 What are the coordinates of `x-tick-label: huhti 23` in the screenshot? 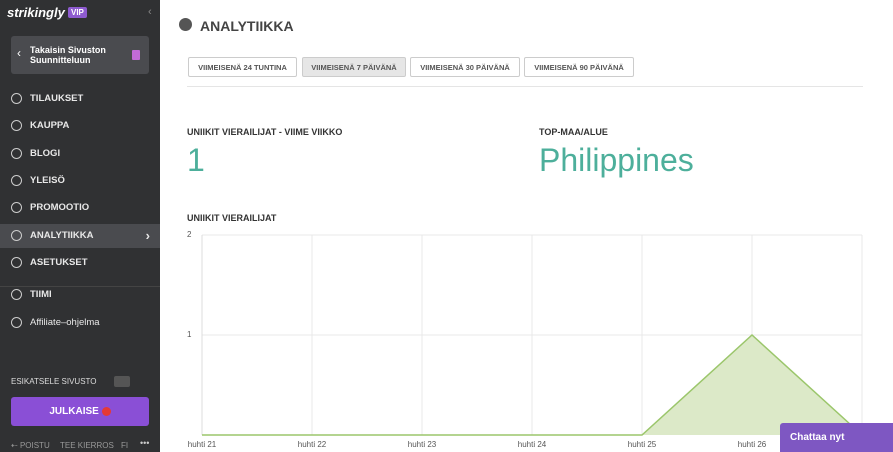 It's located at (422, 444).